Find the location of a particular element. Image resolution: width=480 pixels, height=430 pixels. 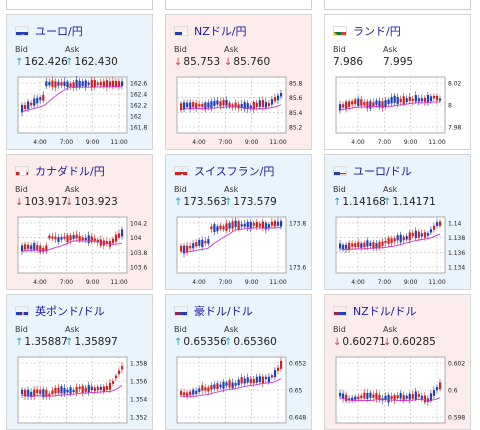

mini-chart: 162.6 162.4 162.2 162 161.8 4:00 7:00 9:00 11:00 is located at coordinates (80, 110).